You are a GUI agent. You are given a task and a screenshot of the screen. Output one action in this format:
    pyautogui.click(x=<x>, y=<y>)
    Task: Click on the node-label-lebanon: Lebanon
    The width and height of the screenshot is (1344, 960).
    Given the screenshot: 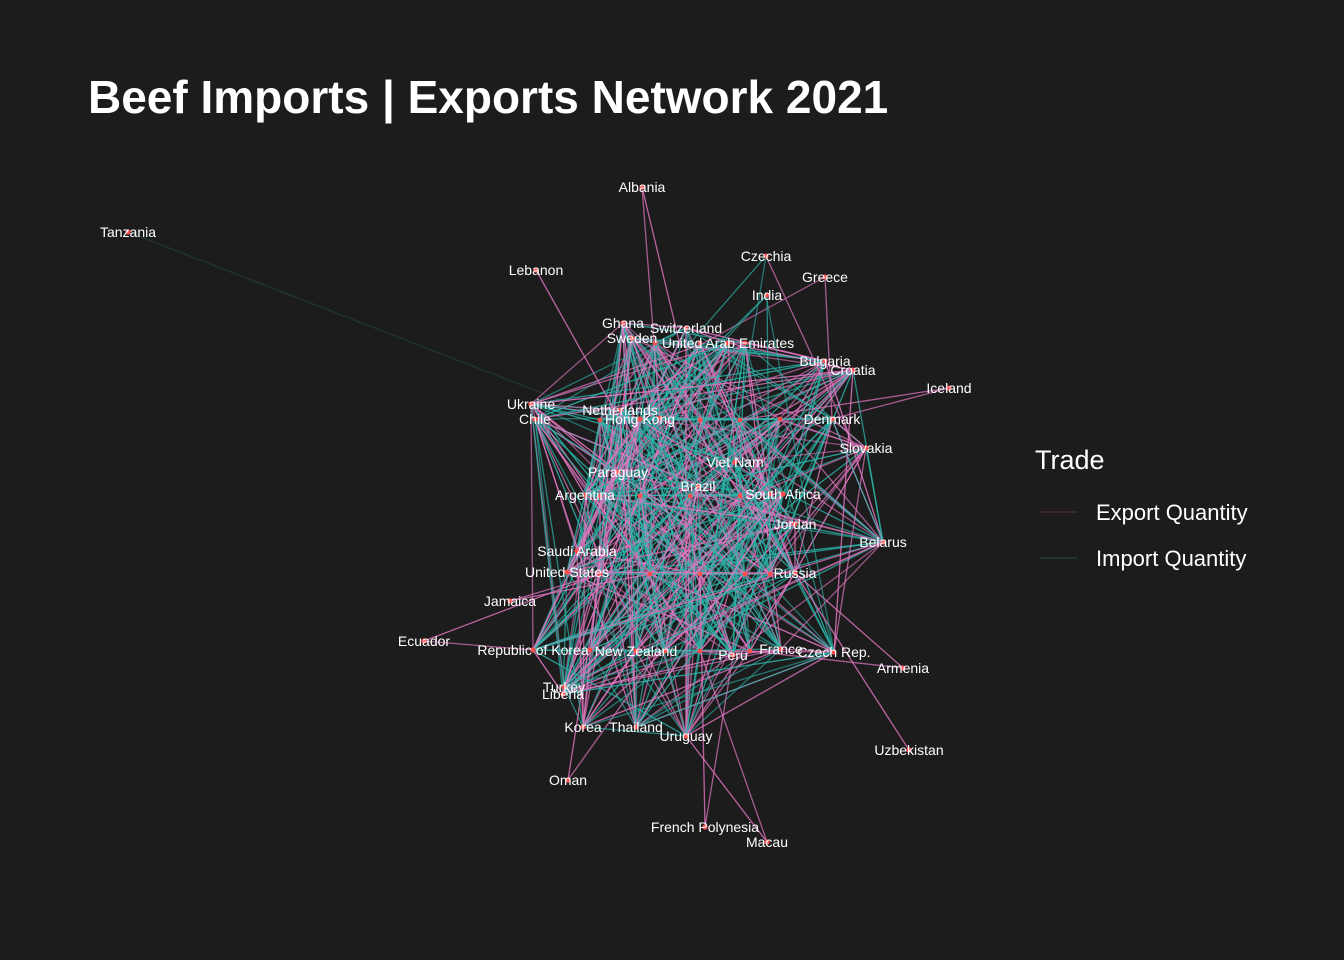 What is the action you would take?
    pyautogui.click(x=536, y=270)
    